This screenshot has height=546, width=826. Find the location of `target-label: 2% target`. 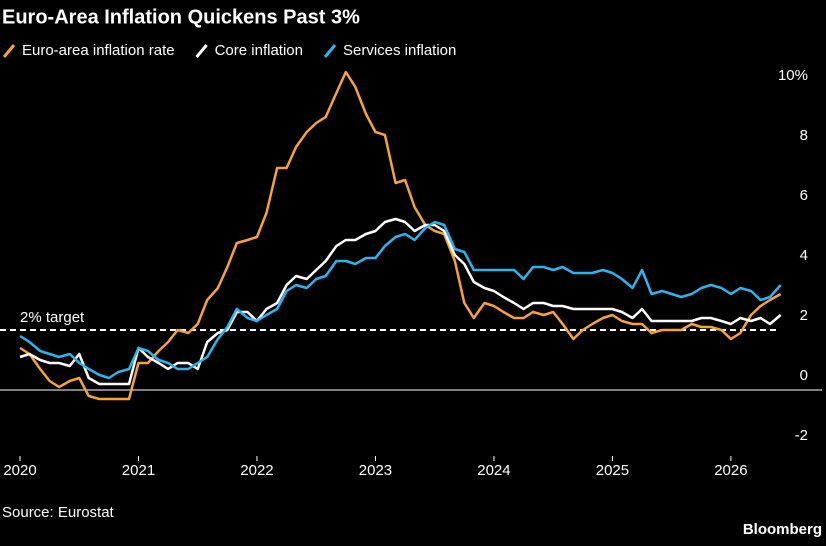

target-label: 2% target is located at coordinates (52, 317).